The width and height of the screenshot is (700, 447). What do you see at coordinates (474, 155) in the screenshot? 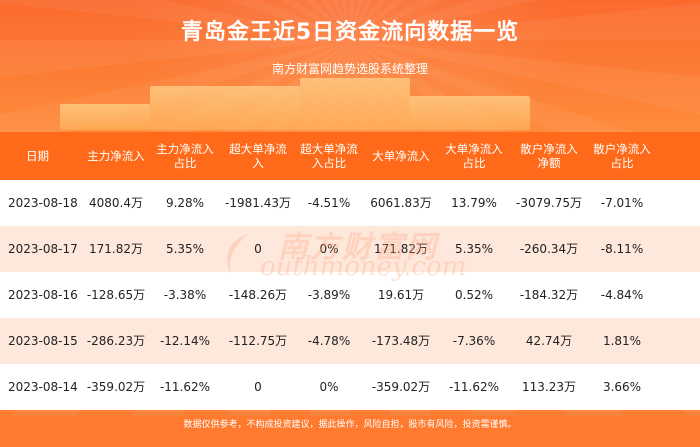
I see `col-header-large-ratio: 大单净流入 占比` at bounding box center [474, 155].